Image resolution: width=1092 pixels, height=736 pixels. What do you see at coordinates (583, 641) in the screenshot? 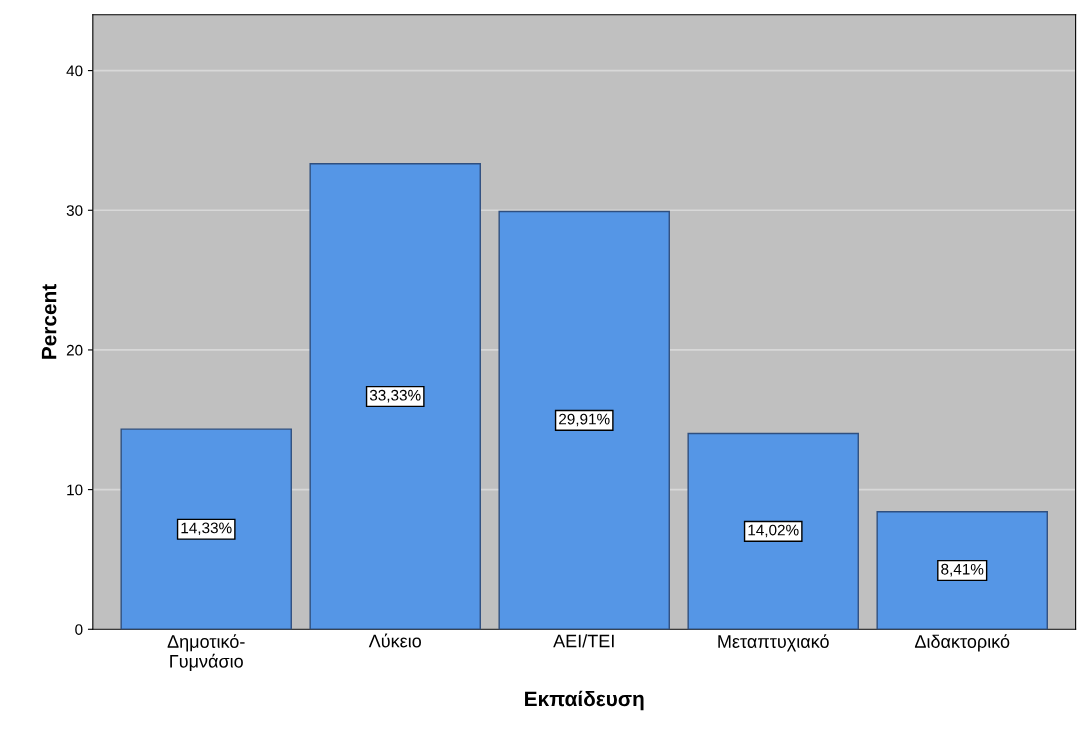
I see `x-tick-label: ΑΕΙ/ΤΕΙ` at bounding box center [583, 641].